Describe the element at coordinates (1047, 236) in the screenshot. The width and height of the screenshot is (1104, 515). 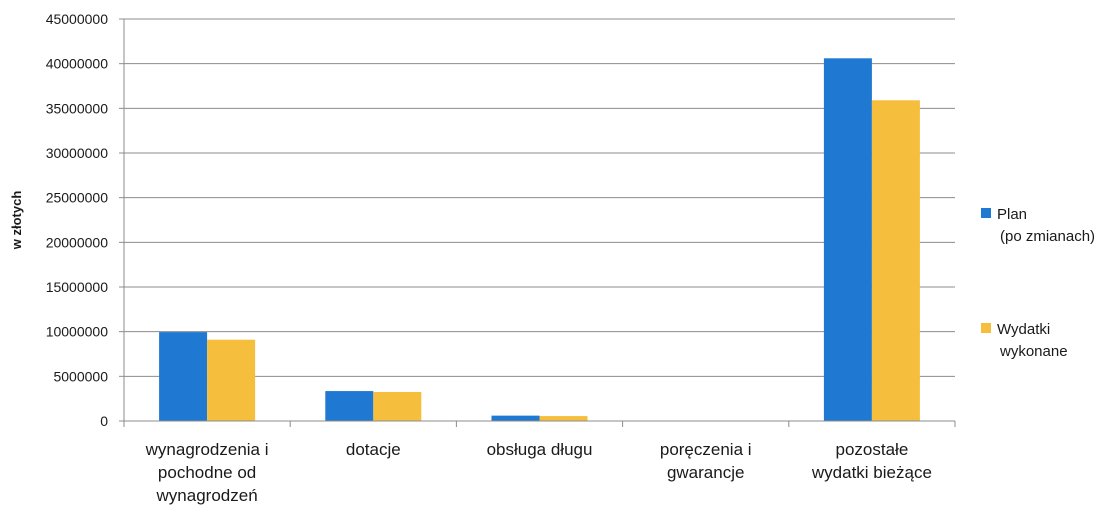
I see `legend-label: (po zmianach)` at that location.